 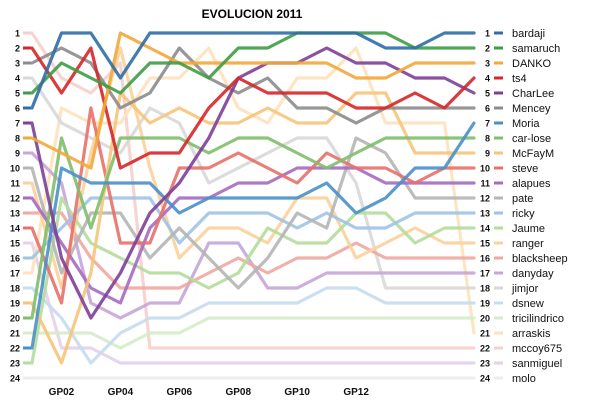 I want to click on legend-label-alapues: alapues, so click(x=531, y=184).